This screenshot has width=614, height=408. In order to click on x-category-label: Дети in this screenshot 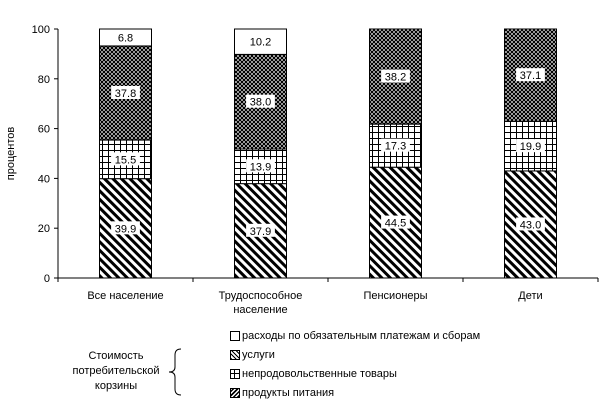, I will do `click(530, 296)`.